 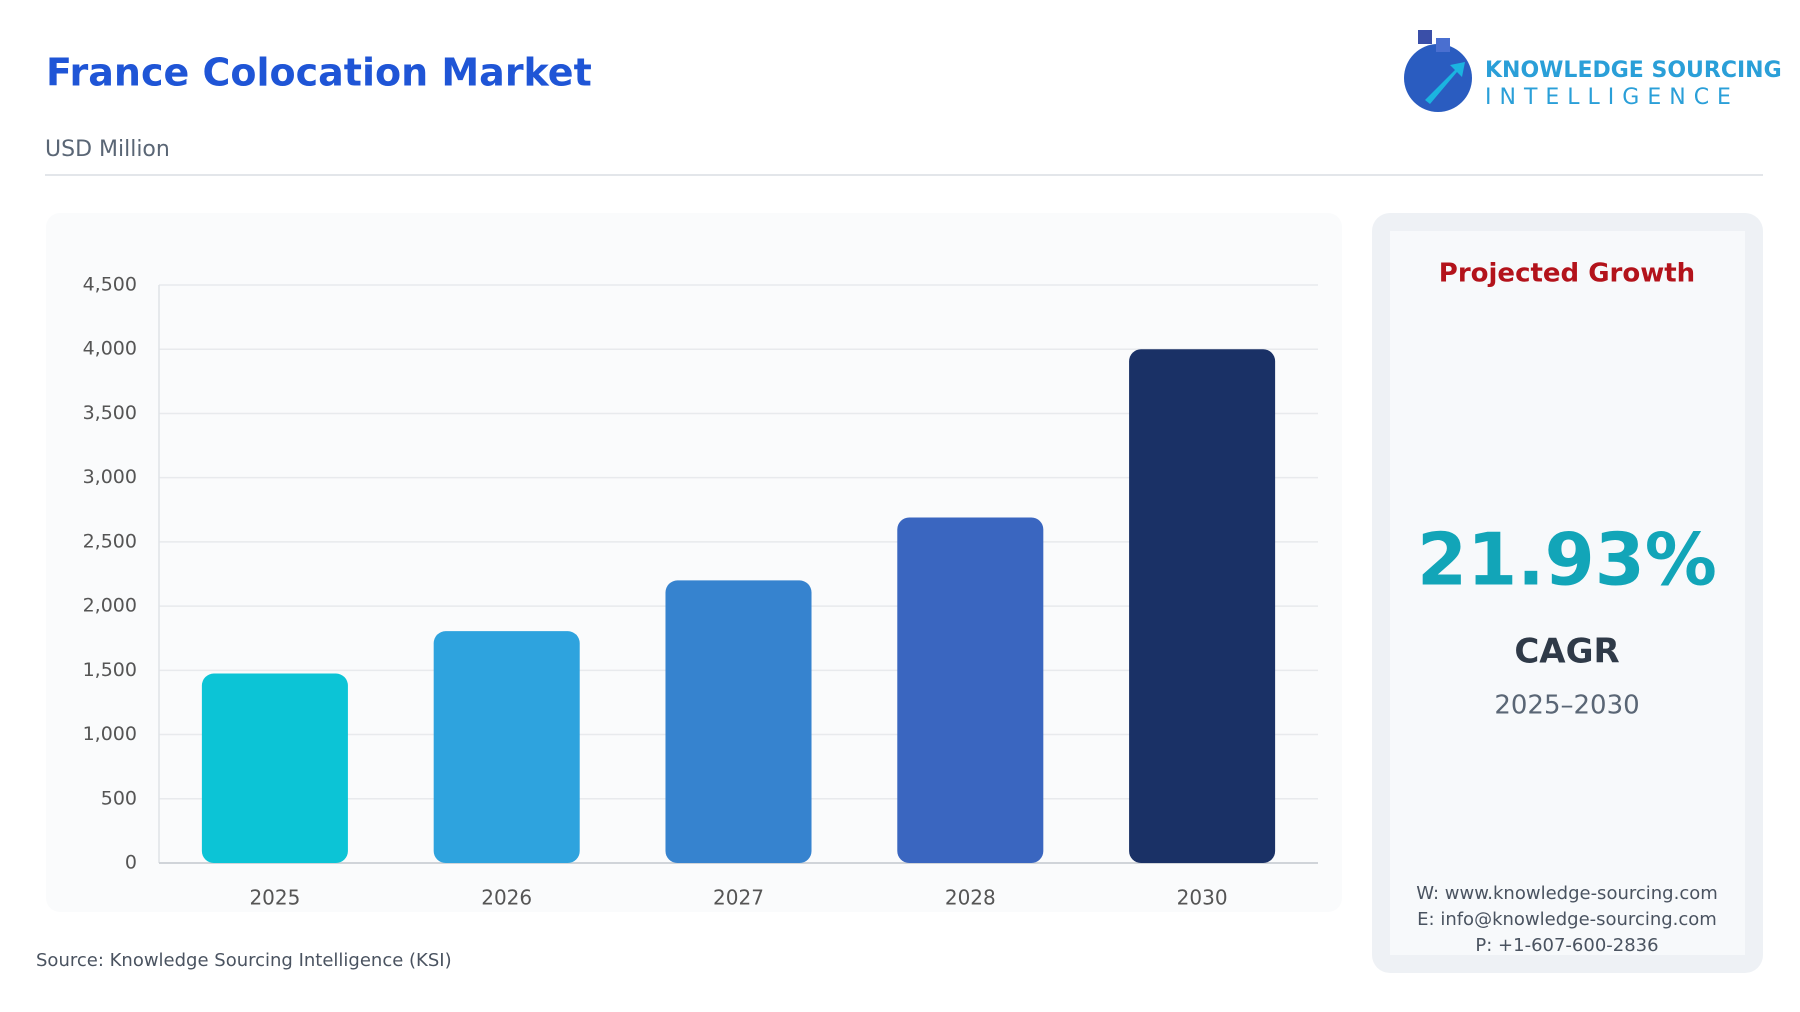 I want to click on y-tick-label: 3,000, so click(x=110, y=477).